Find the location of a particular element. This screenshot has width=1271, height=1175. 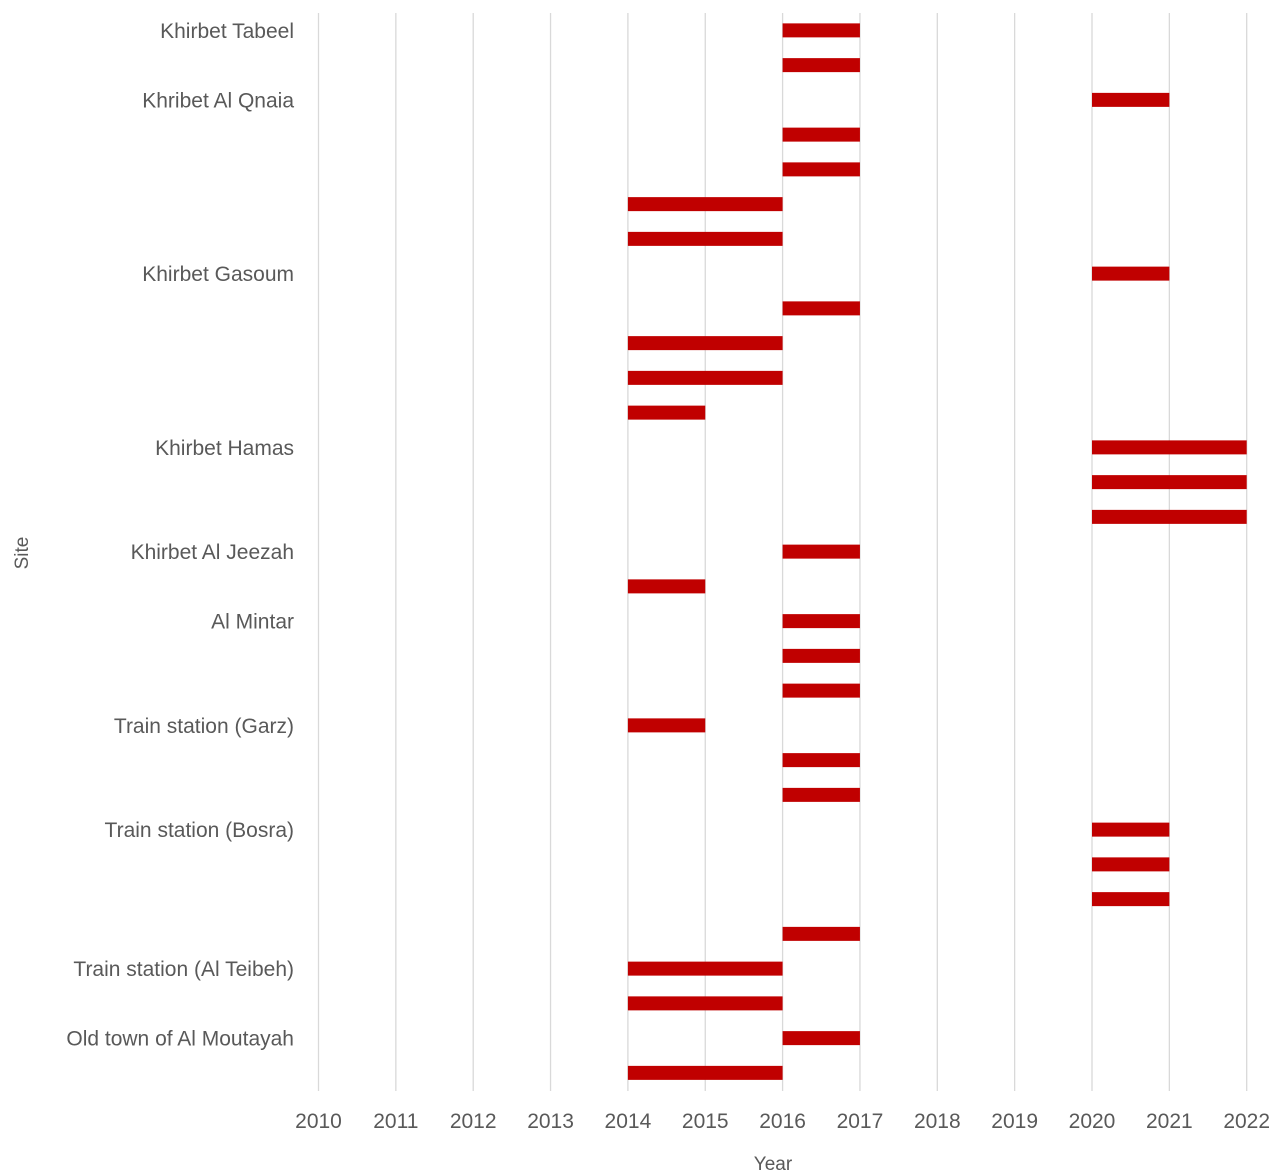

x-tick-label-2013: 2013 is located at coordinates (550, 1121).